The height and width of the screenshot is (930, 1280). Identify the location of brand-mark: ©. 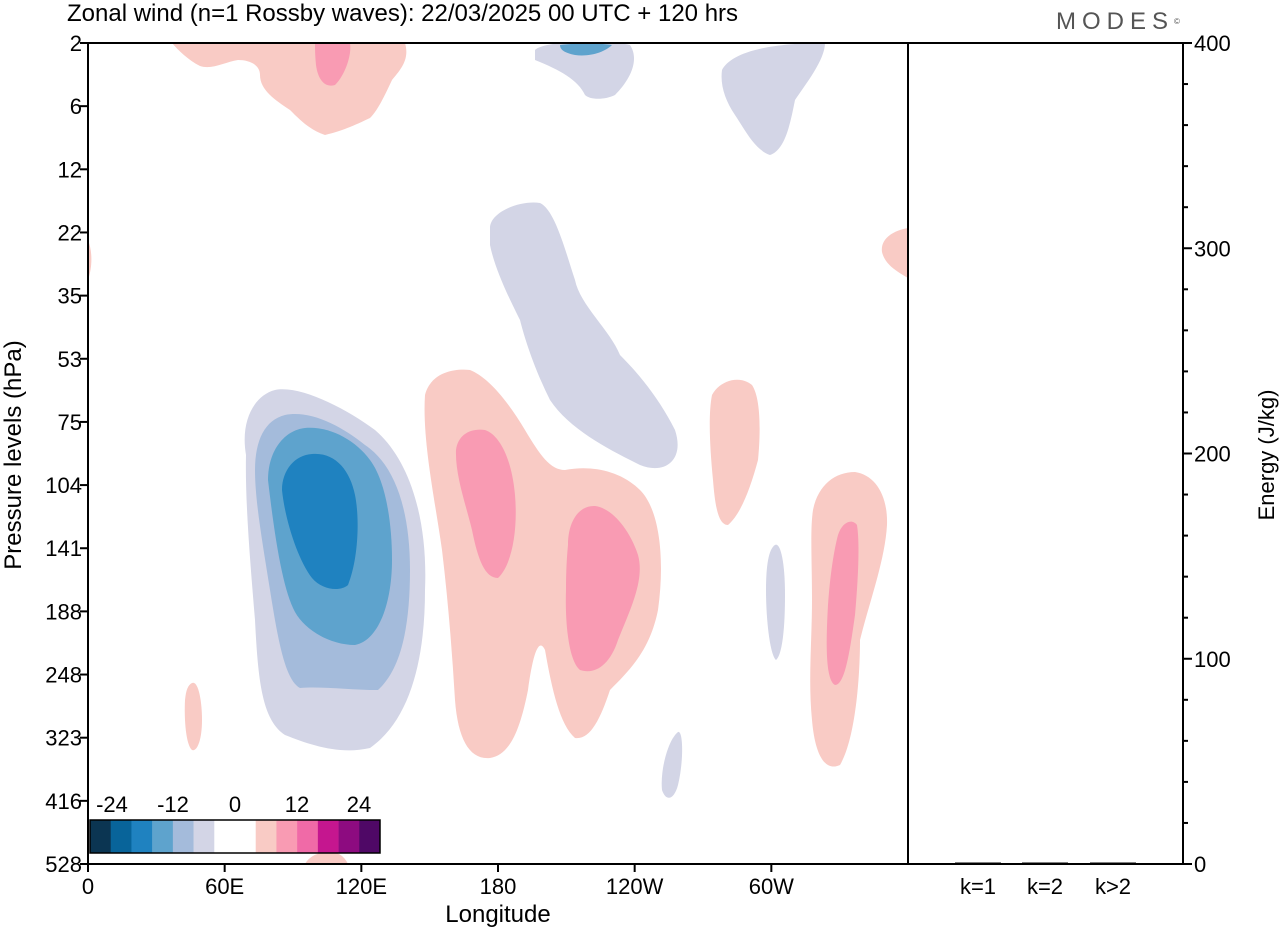
(1177, 21).